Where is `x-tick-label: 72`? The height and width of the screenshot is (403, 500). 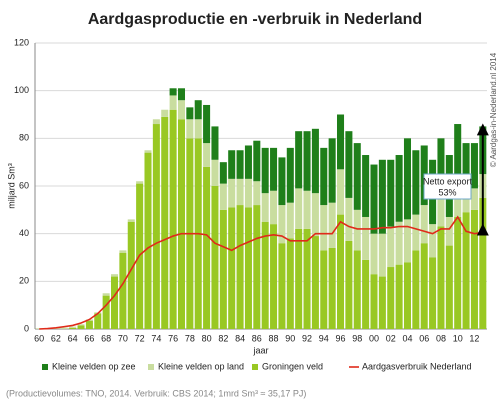 x-tick-label: 72 is located at coordinates (140, 338).